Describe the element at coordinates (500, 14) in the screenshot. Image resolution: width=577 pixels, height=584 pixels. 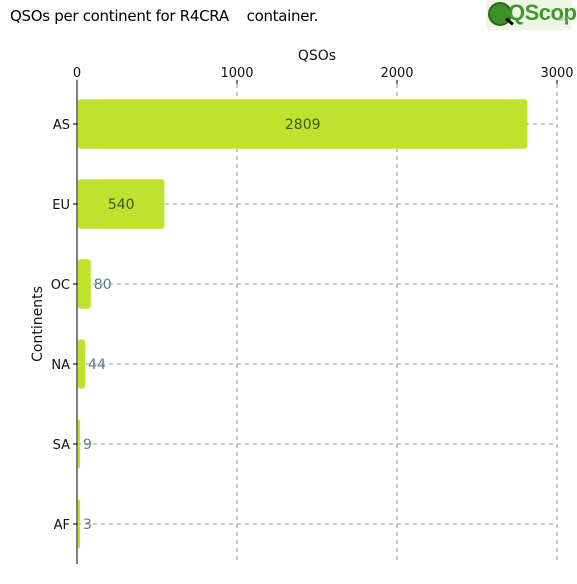
I see `magnifier-icon` at that location.